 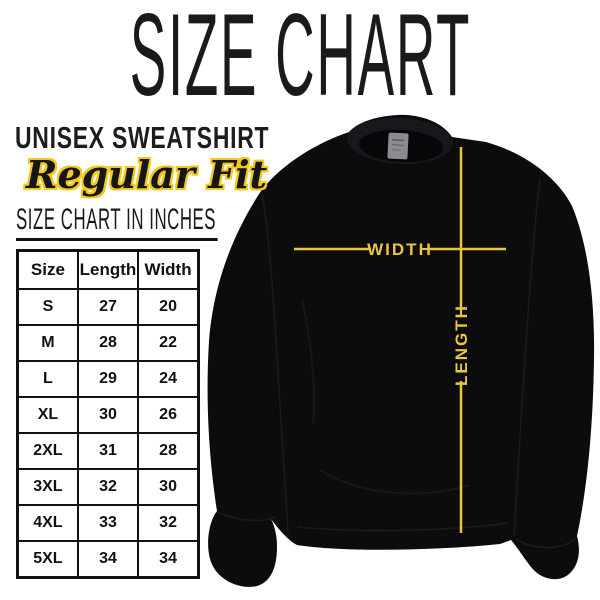 I want to click on column-header: Size, so click(x=47, y=269).